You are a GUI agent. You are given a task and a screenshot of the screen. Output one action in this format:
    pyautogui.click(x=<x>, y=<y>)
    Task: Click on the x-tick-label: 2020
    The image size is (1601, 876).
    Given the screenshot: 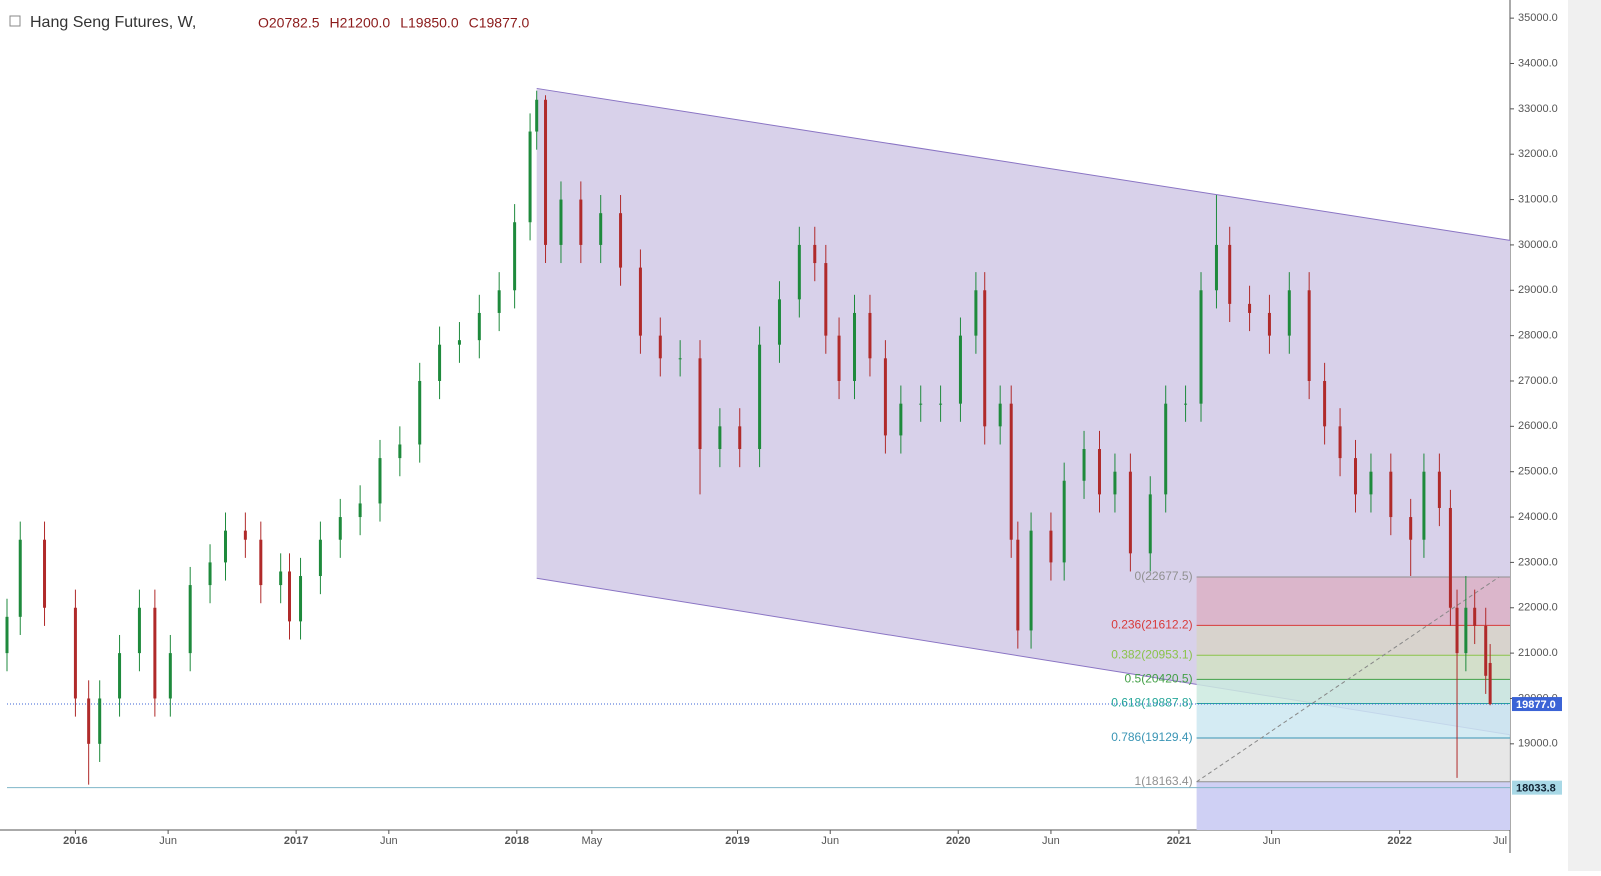 What is the action you would take?
    pyautogui.click(x=958, y=841)
    